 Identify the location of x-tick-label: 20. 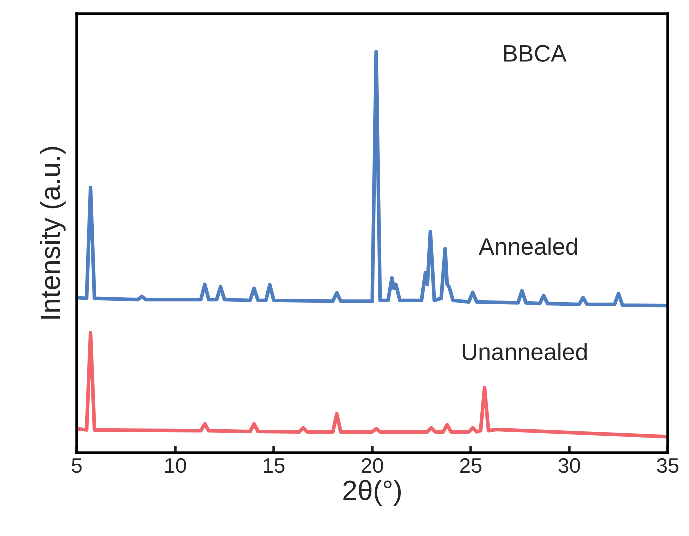
(373, 466).